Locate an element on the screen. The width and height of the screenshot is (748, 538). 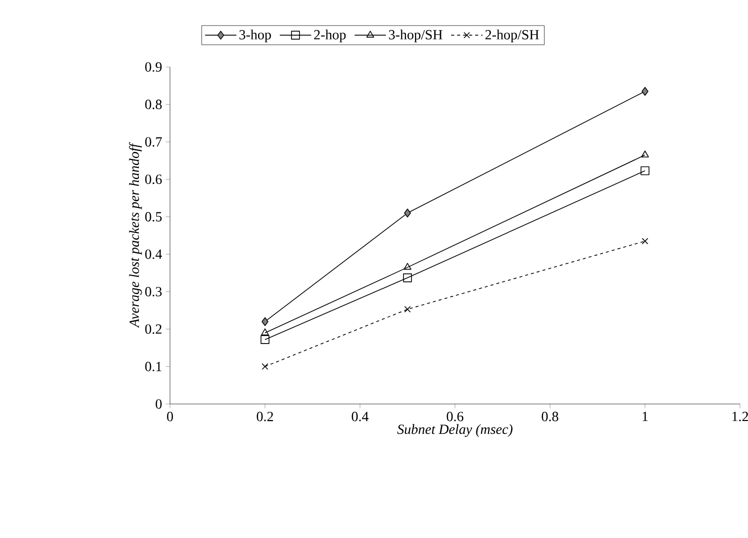
y-tick-label: 0 is located at coordinates (159, 404).